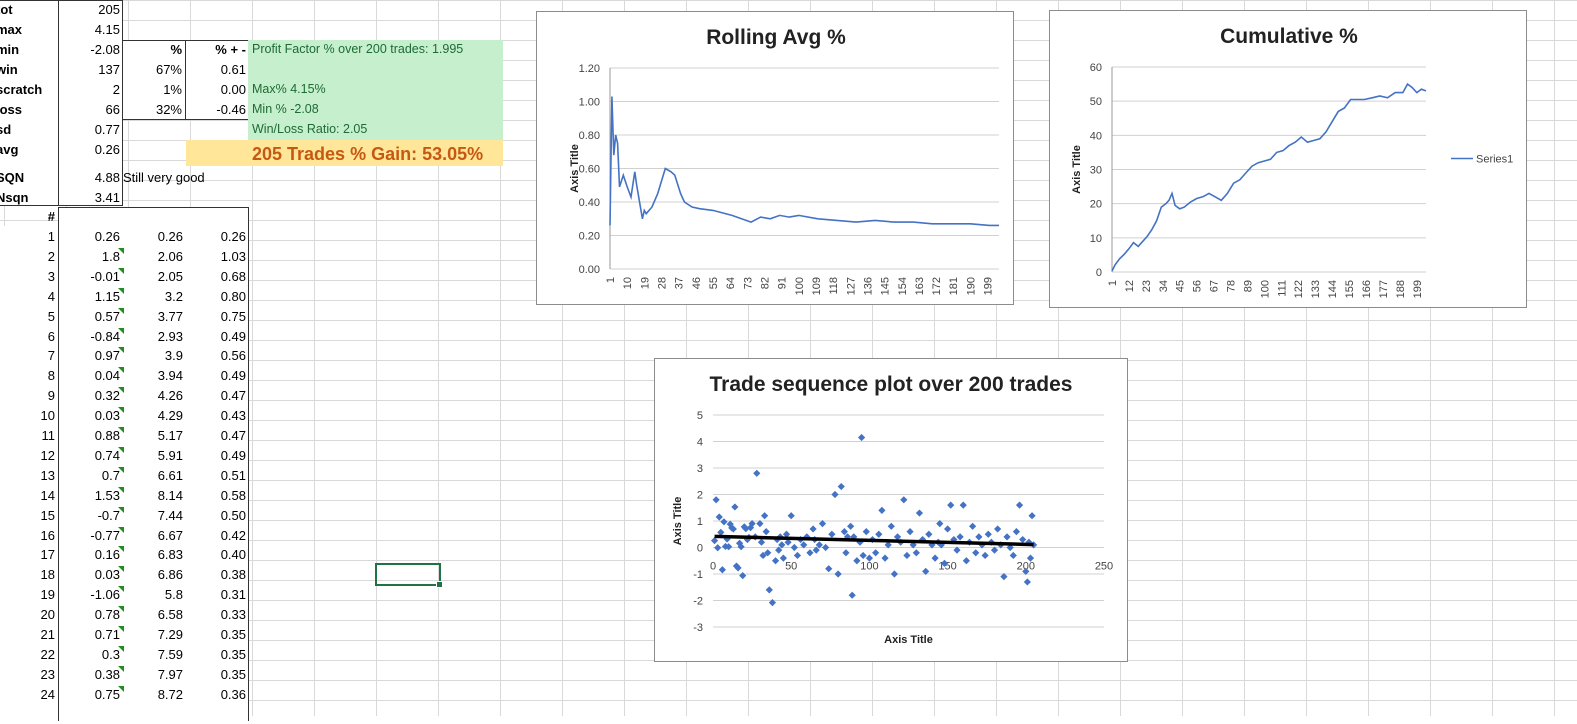 Image resolution: width=1577 pixels, height=724 pixels. What do you see at coordinates (173, 296) in the screenshot?
I see `table-cell: 3.2` at bounding box center [173, 296].